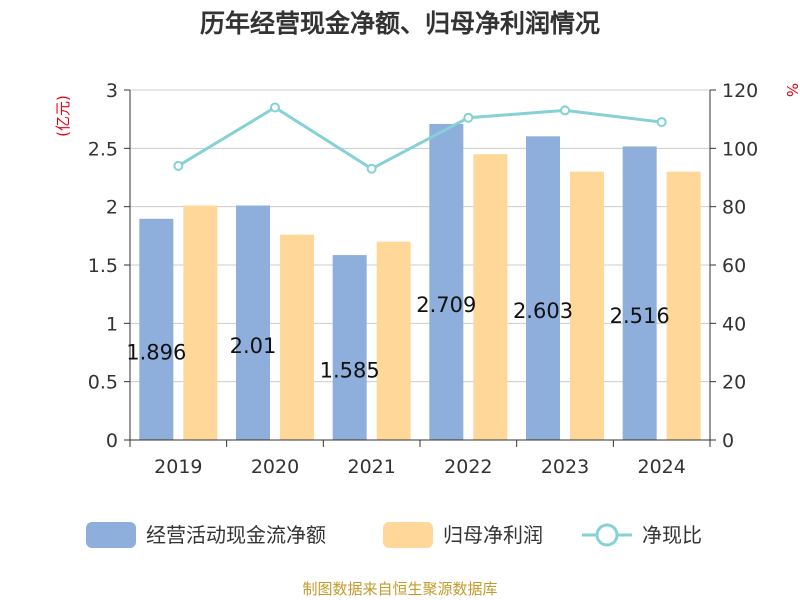 The height and width of the screenshot is (600, 800). Describe the element at coordinates (734, 324) in the screenshot. I see `y-right-tick-label: 40` at that location.